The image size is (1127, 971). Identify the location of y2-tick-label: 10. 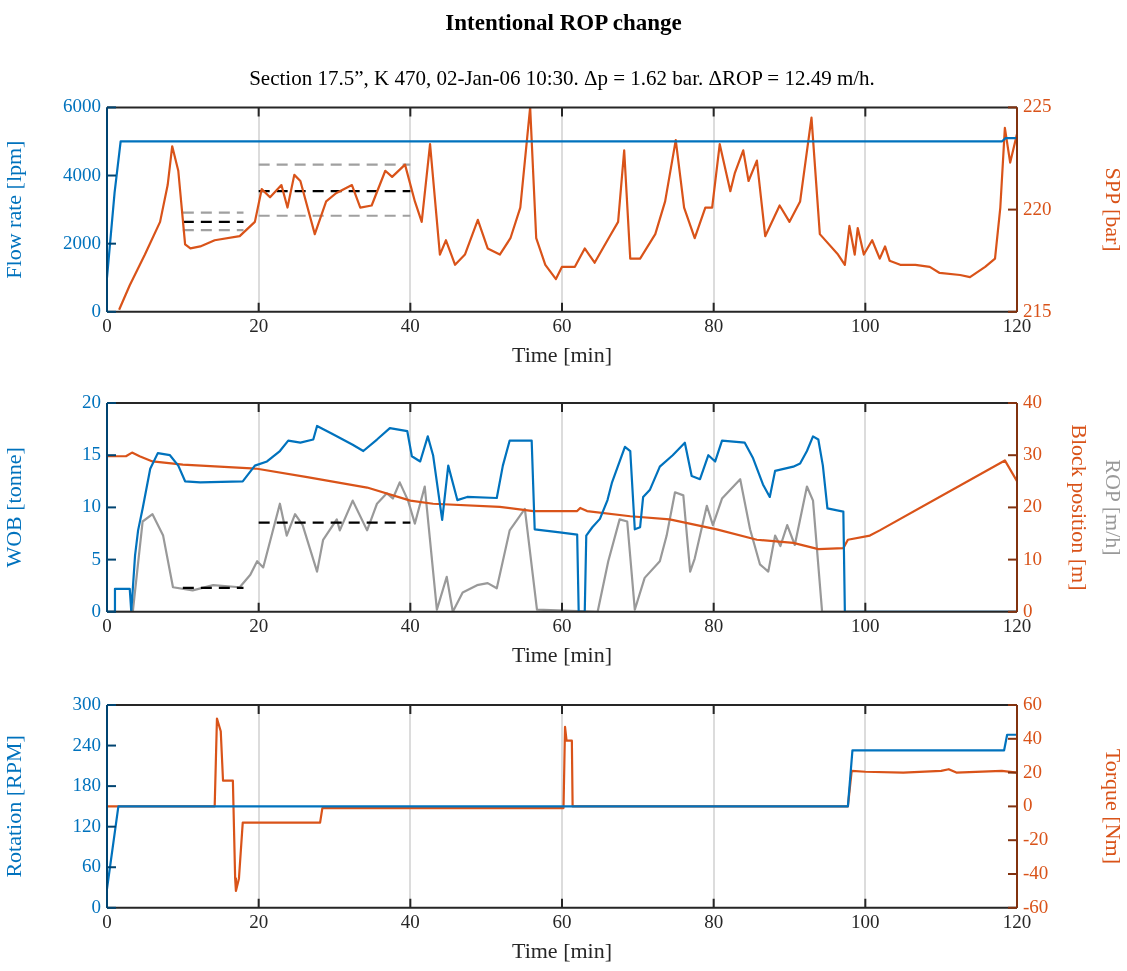
(1032, 558).